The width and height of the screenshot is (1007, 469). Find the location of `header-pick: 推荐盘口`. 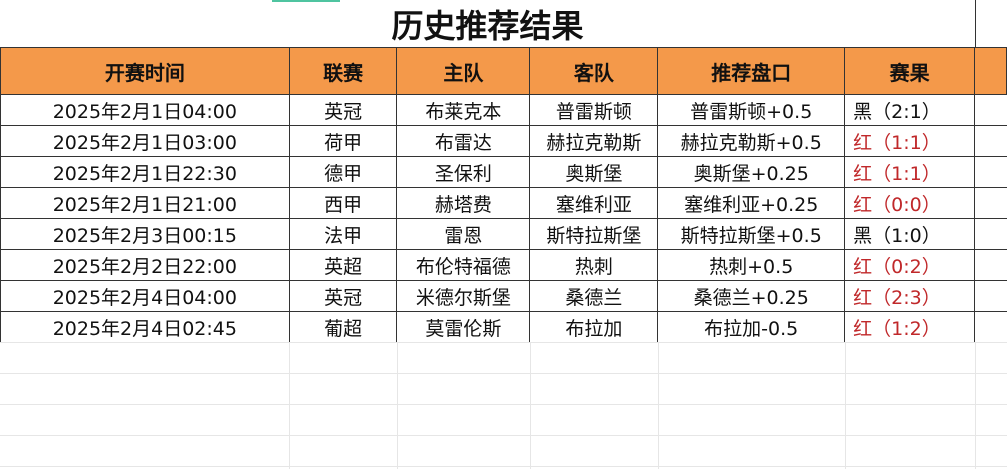

header-pick: 推荐盘口 is located at coordinates (751, 71).